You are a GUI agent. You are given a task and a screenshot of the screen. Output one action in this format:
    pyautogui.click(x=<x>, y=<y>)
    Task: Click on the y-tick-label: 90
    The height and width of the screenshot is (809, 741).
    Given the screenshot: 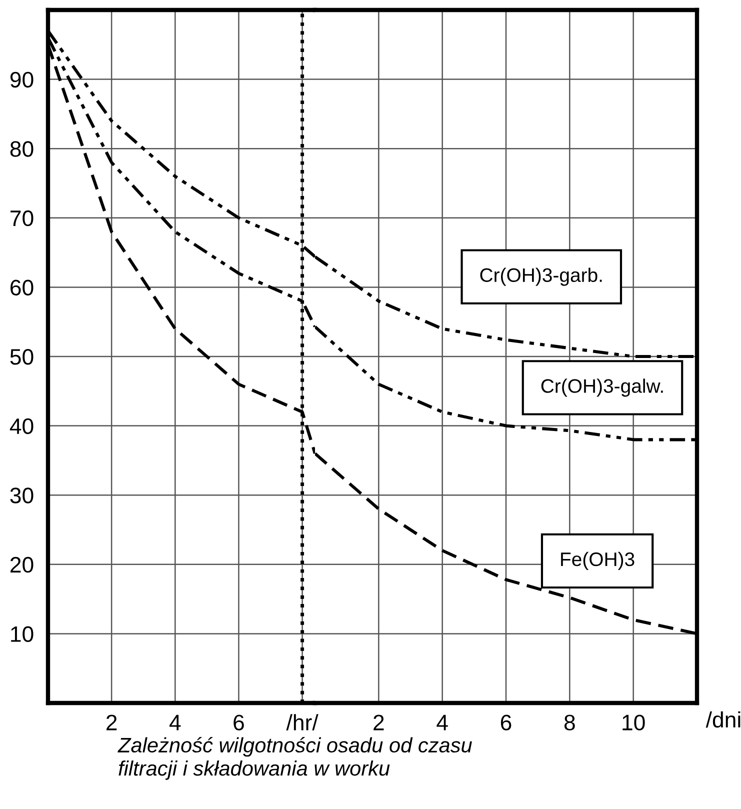 What is the action you would take?
    pyautogui.click(x=22, y=80)
    